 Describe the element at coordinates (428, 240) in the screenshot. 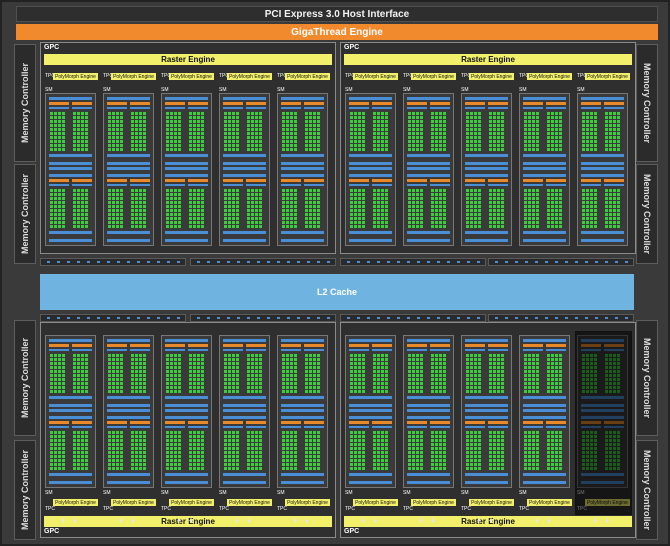

I see `sm-interconnect` at that location.